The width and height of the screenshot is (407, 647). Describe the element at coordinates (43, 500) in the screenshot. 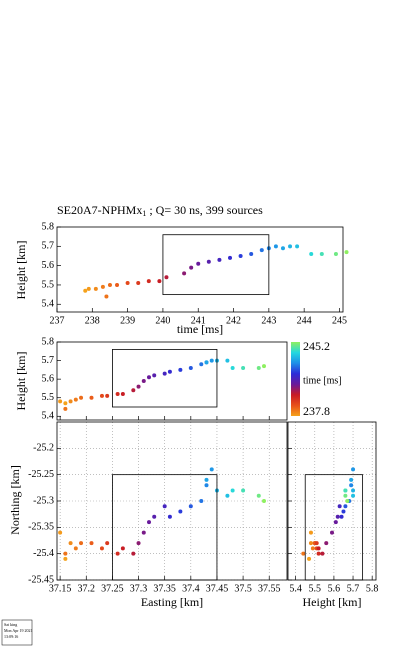

I see `y-tick-label: -25.3` at that location.